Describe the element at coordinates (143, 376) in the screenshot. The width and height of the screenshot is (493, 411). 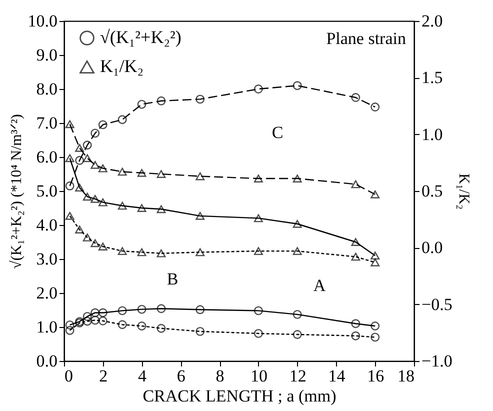
I see `x-tick-label: 4` at that location.